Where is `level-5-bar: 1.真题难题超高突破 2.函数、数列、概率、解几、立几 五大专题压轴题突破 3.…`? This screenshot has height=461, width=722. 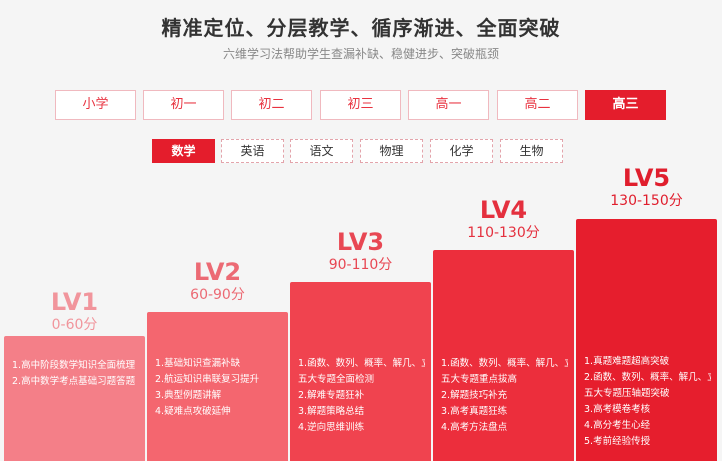
level-5-bar: 1.真题难题超高突破 2.函数、数列、概率、解几、立几 五大专题压轴题突破 3.… is located at coordinates (646, 340).